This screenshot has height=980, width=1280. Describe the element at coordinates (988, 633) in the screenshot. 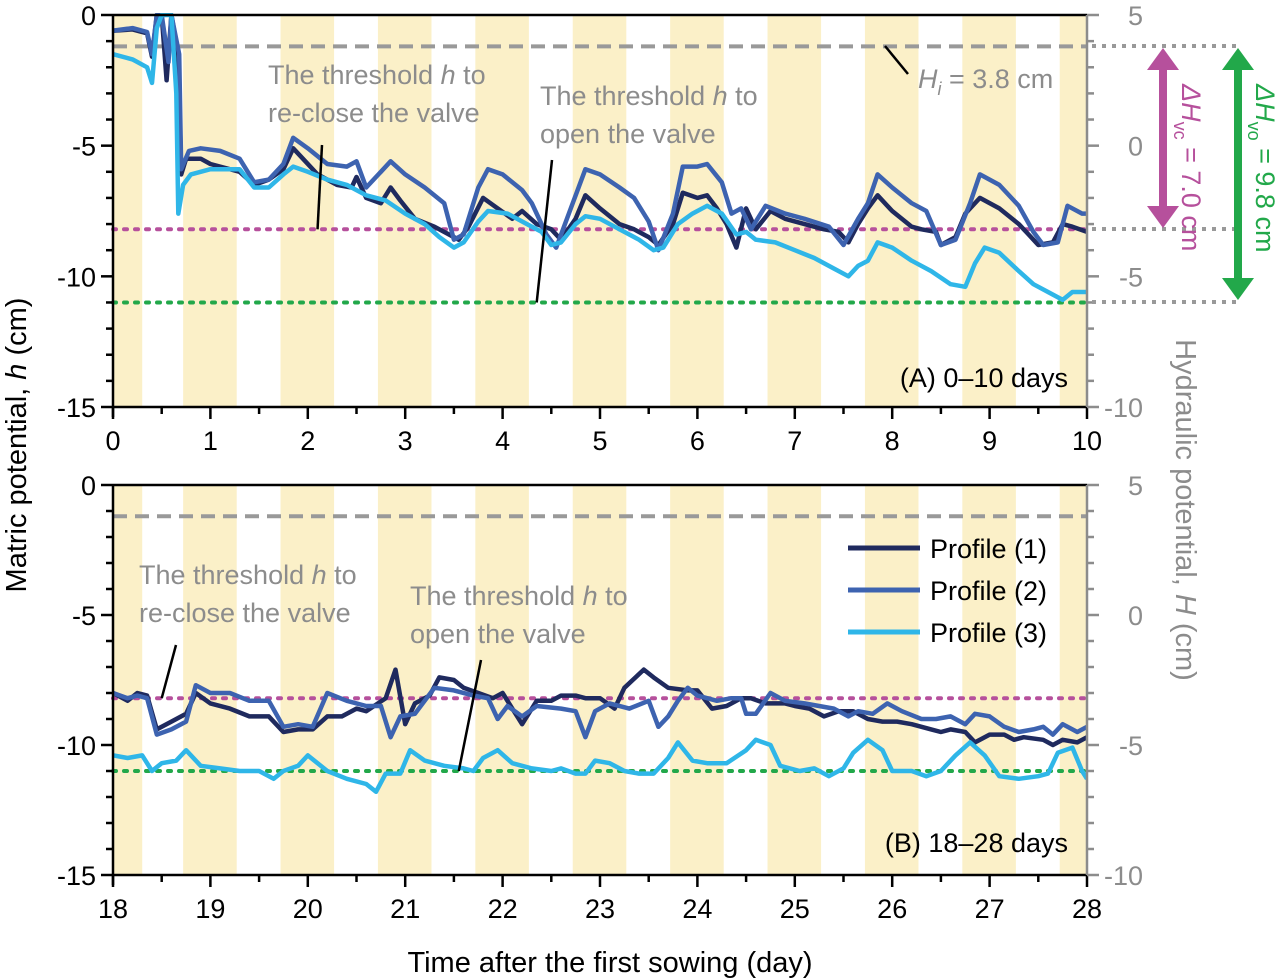

I see `legend-label-profile-3: Profile (3)` at that location.